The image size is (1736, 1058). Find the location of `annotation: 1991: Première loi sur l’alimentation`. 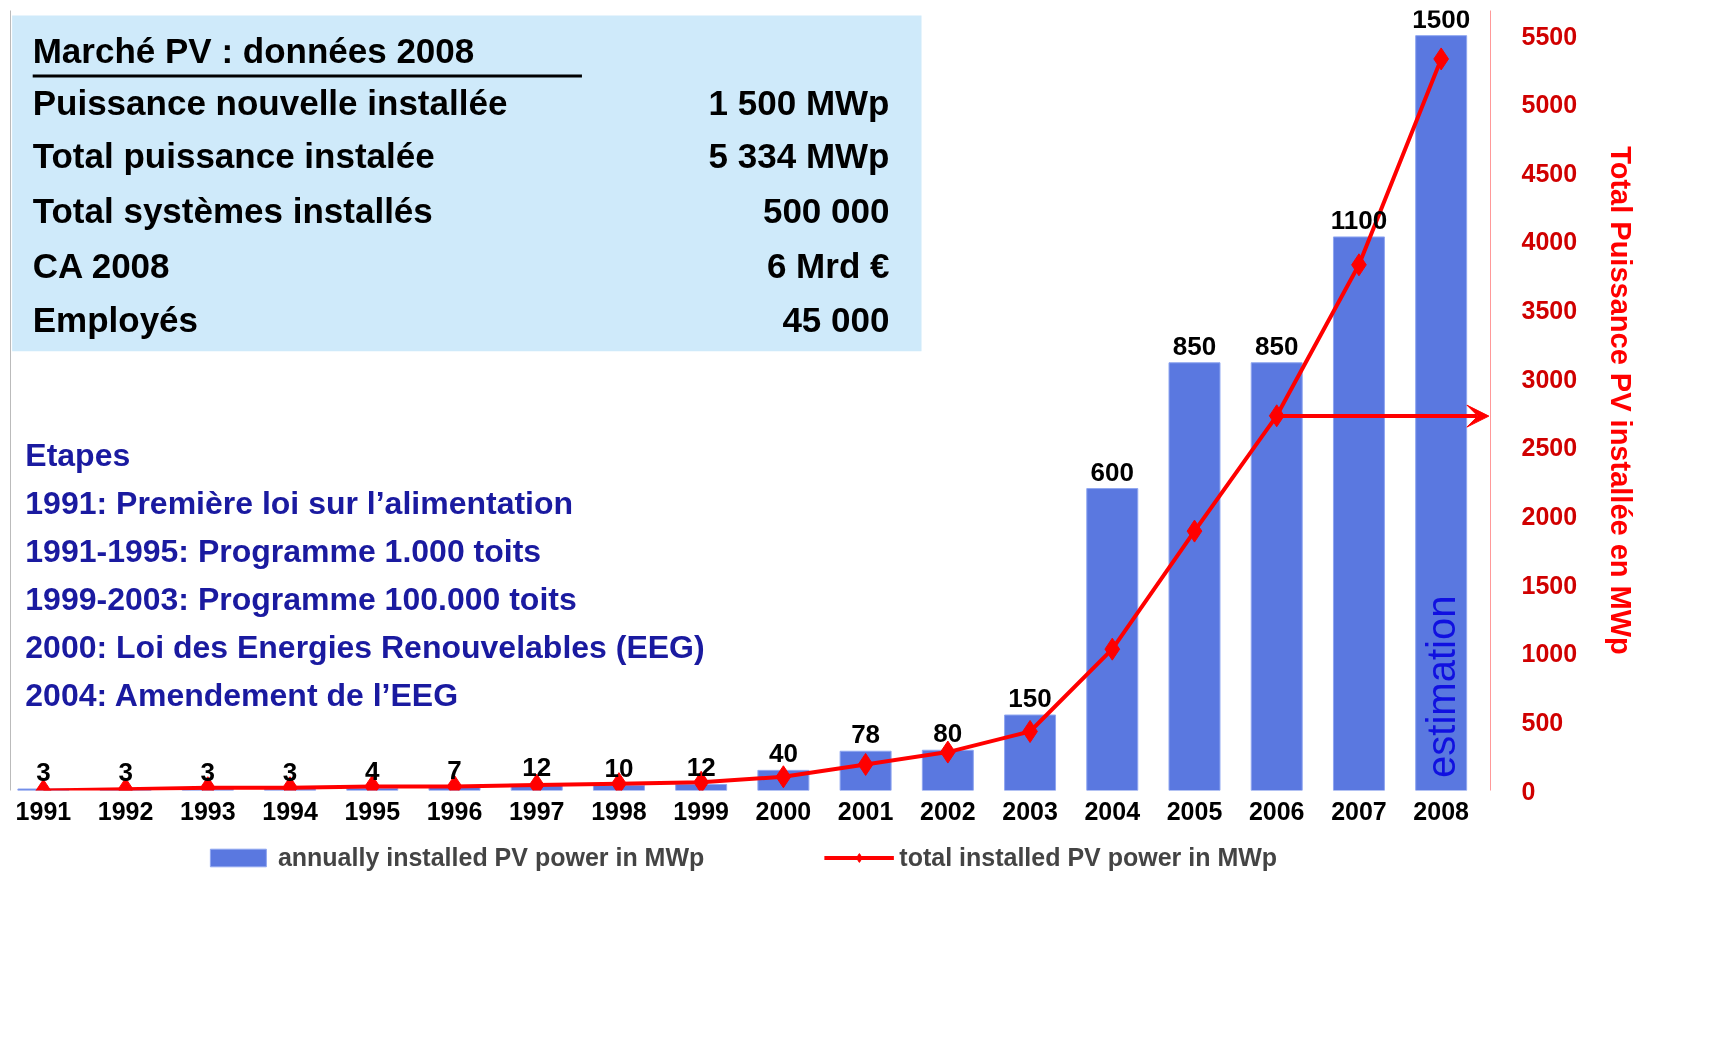

annotation: 1991: Première loi sur l’alimentation is located at coordinates (299, 503).